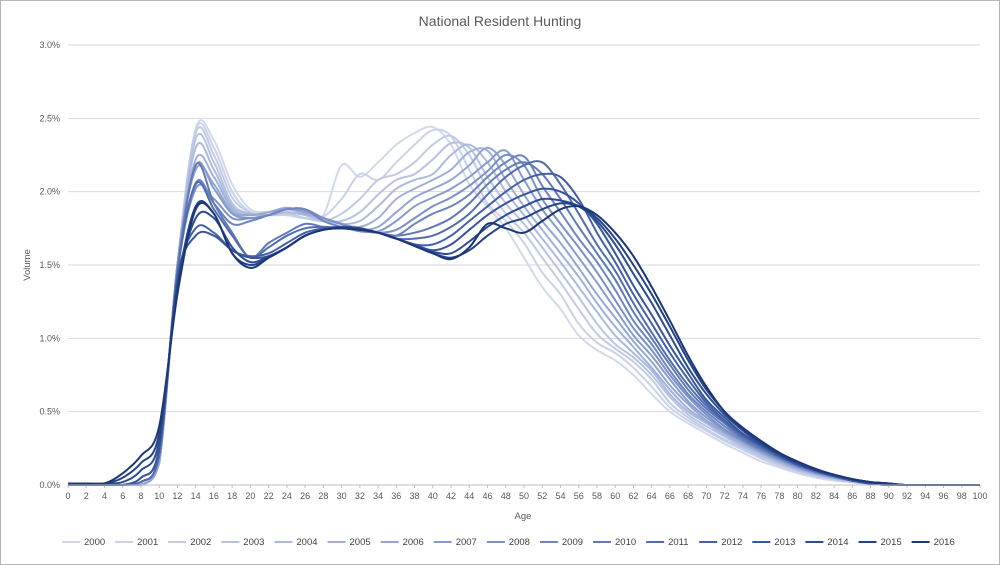 This screenshot has height=565, width=1000. Describe the element at coordinates (889, 496) in the screenshot. I see `x-tick-label: 90` at that location.